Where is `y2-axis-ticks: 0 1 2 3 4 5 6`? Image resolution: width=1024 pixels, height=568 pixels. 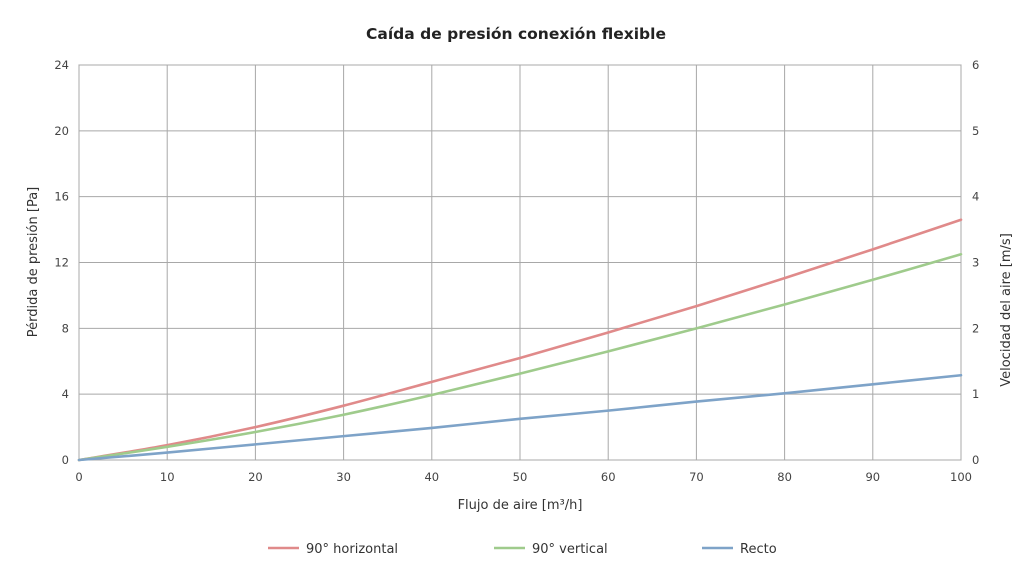 y2-axis-ticks: 0 1 2 3 4 5 6 is located at coordinates (975, 262).